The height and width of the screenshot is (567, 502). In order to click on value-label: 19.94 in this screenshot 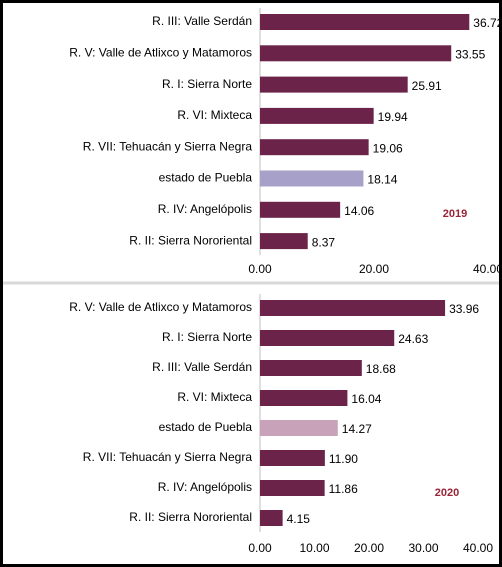, I will do `click(393, 117)`.